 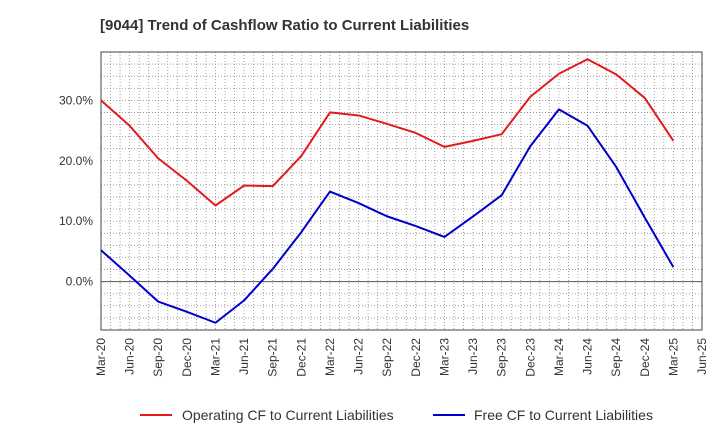 What do you see at coordinates (330, 357) in the screenshot?
I see `x-tick-label: Mar-22` at bounding box center [330, 357].